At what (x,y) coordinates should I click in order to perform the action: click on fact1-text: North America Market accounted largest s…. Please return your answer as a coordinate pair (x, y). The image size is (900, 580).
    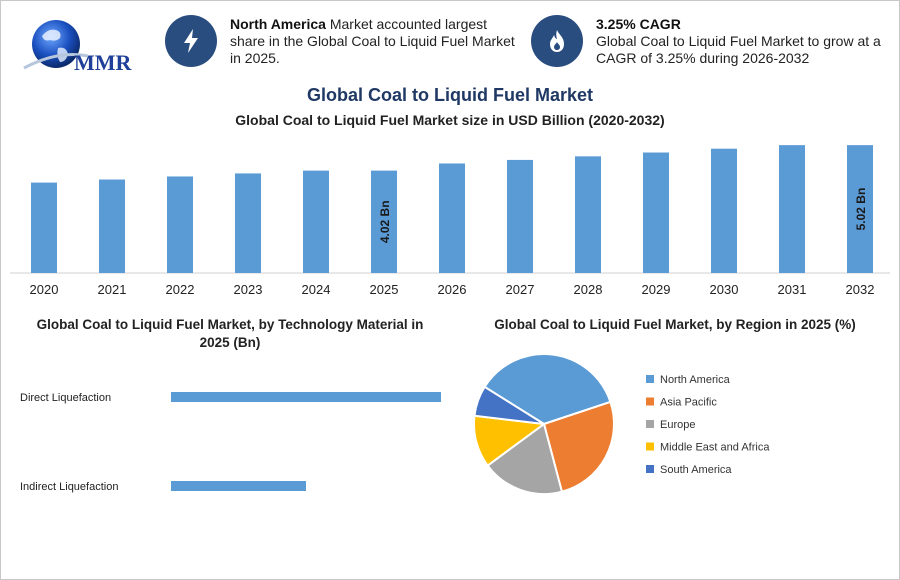
    Looking at the image, I should click on (375, 41).